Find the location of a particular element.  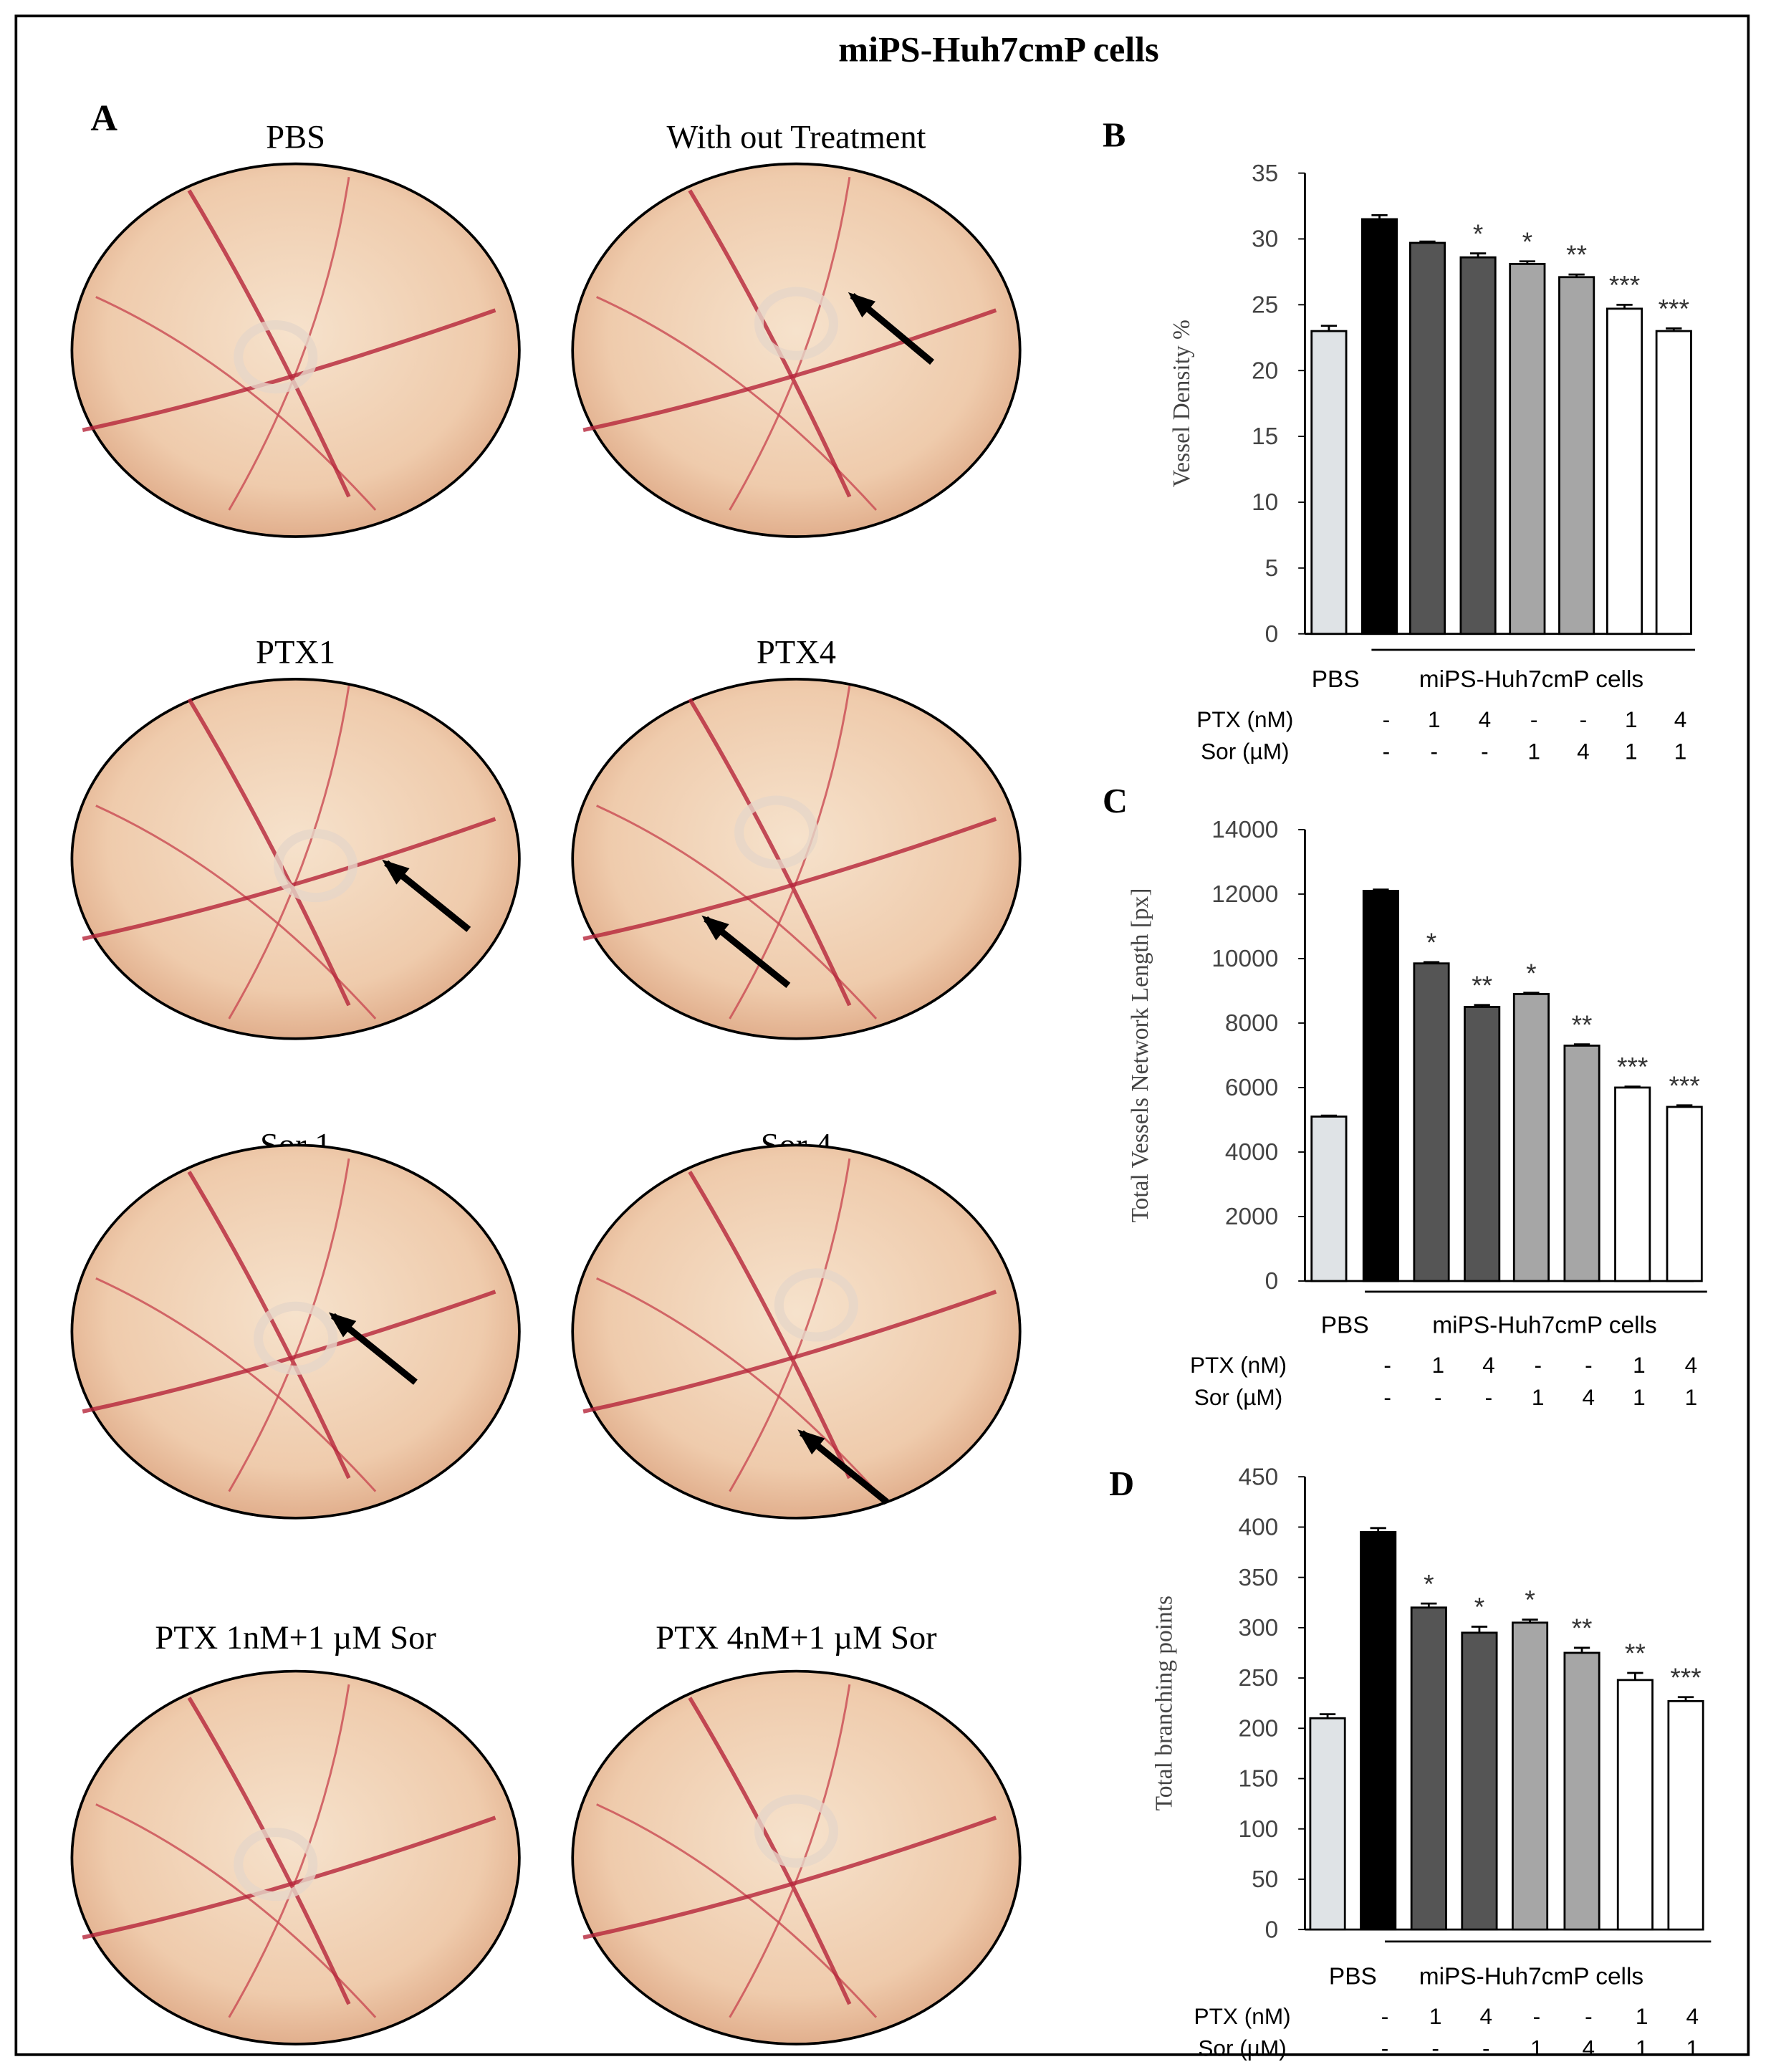

y-tick-label: 35 is located at coordinates (1265, 173).